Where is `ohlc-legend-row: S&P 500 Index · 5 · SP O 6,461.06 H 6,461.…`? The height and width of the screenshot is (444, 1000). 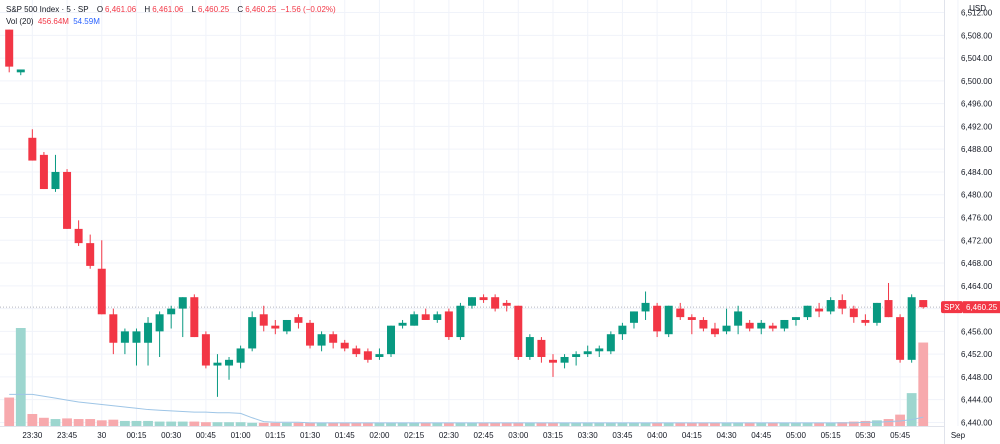 ohlc-legend-row: S&P 500 Index · 5 · SP O 6,461.06 H 6,461.… is located at coordinates (172, 10).